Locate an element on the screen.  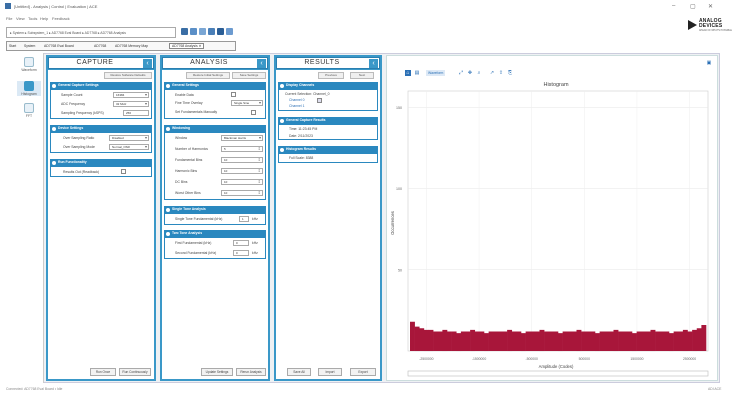
first-fundamental-unit: kHz is located at coordinates (255, 243).